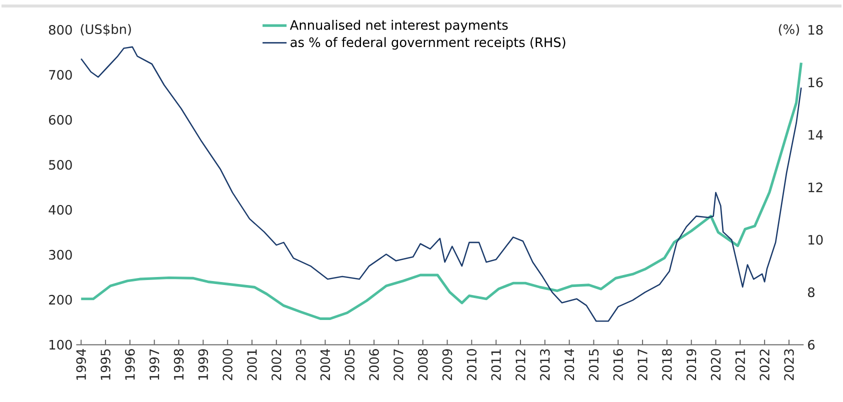 Image resolution: width=843 pixels, height=402 pixels. What do you see at coordinates (154, 365) in the screenshot?
I see `x-tick-label: 1997` at bounding box center [154, 365].